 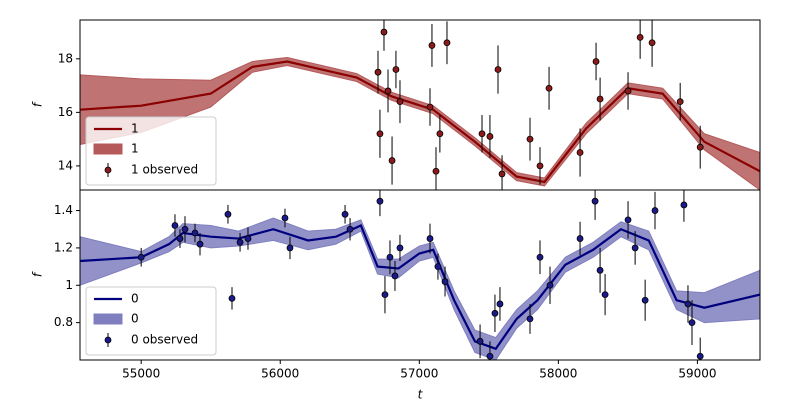 What do you see at coordinates (419, 374) in the screenshot?
I see `x-tick-label: 57000` at bounding box center [419, 374].